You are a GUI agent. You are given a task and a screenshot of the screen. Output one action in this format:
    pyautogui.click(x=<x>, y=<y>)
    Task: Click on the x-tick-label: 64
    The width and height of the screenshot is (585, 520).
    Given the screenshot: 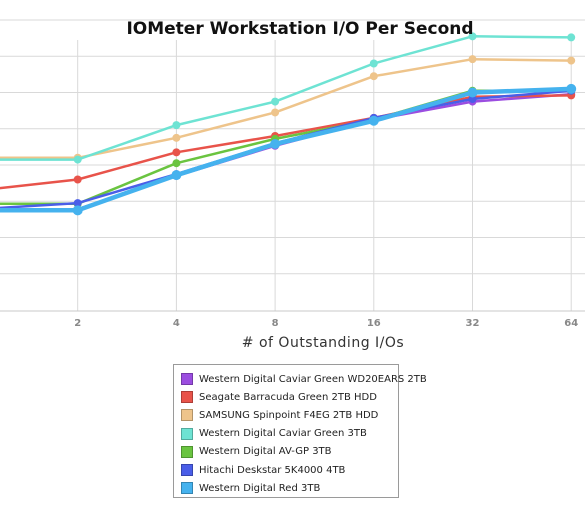 What is the action you would take?
    pyautogui.click(x=571, y=323)
    